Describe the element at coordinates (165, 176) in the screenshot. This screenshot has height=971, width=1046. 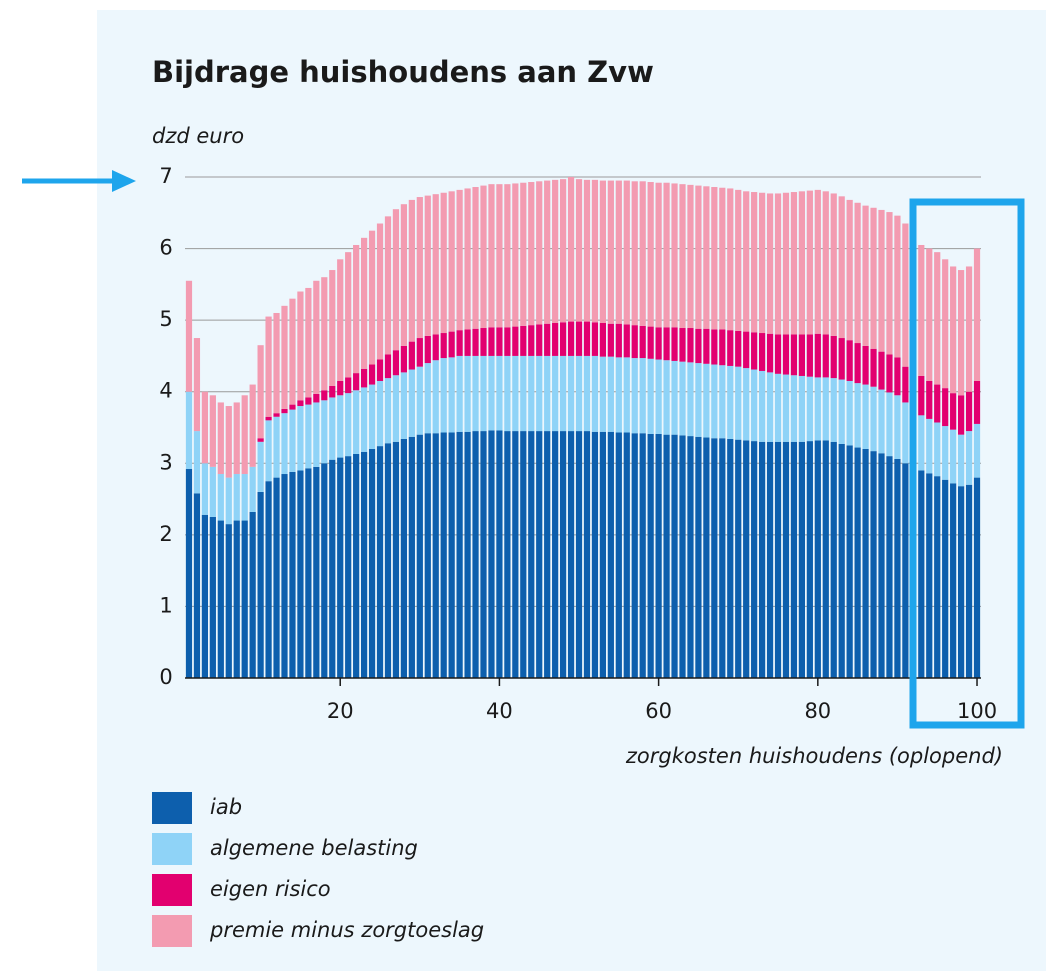
I see `y-tick-label: 7` at that location.